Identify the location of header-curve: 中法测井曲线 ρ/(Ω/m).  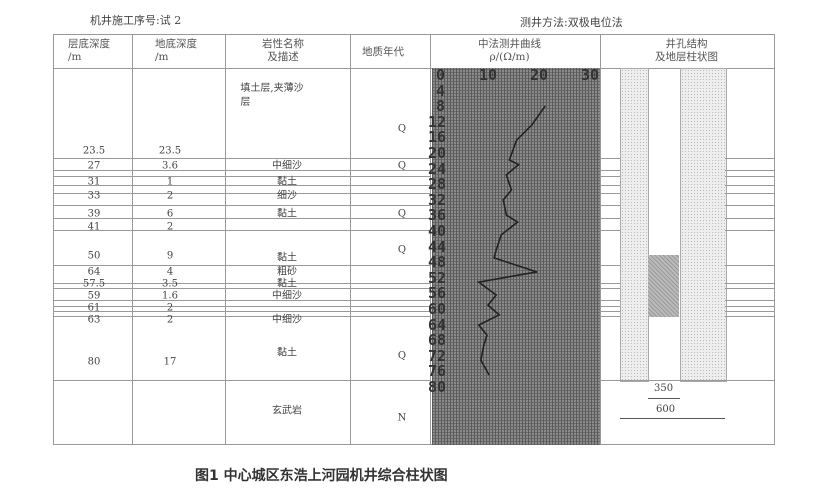
(509, 50).